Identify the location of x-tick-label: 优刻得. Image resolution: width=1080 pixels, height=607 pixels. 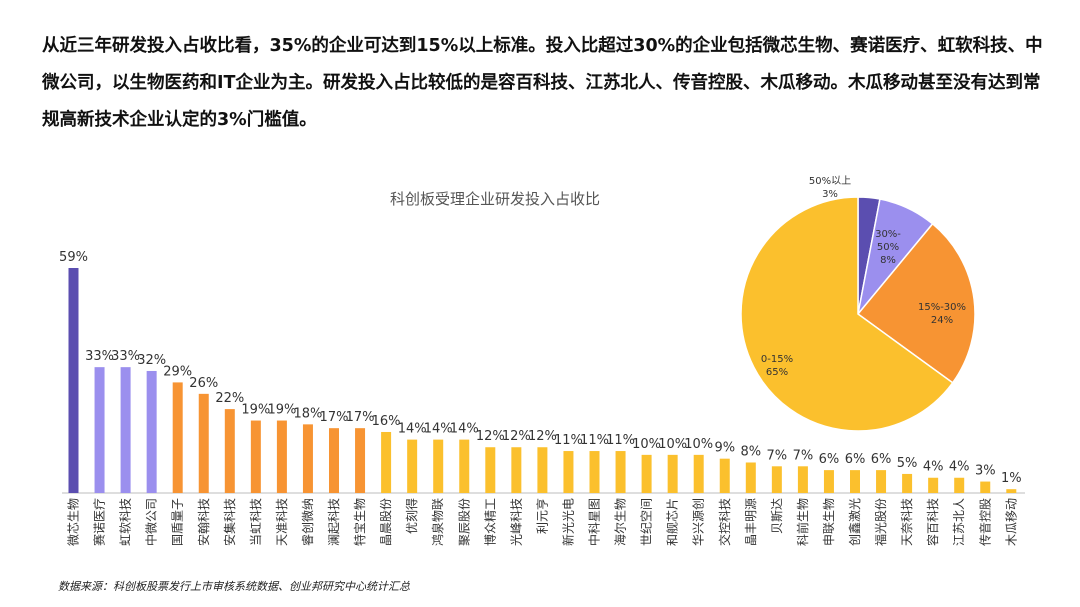
(411, 516).